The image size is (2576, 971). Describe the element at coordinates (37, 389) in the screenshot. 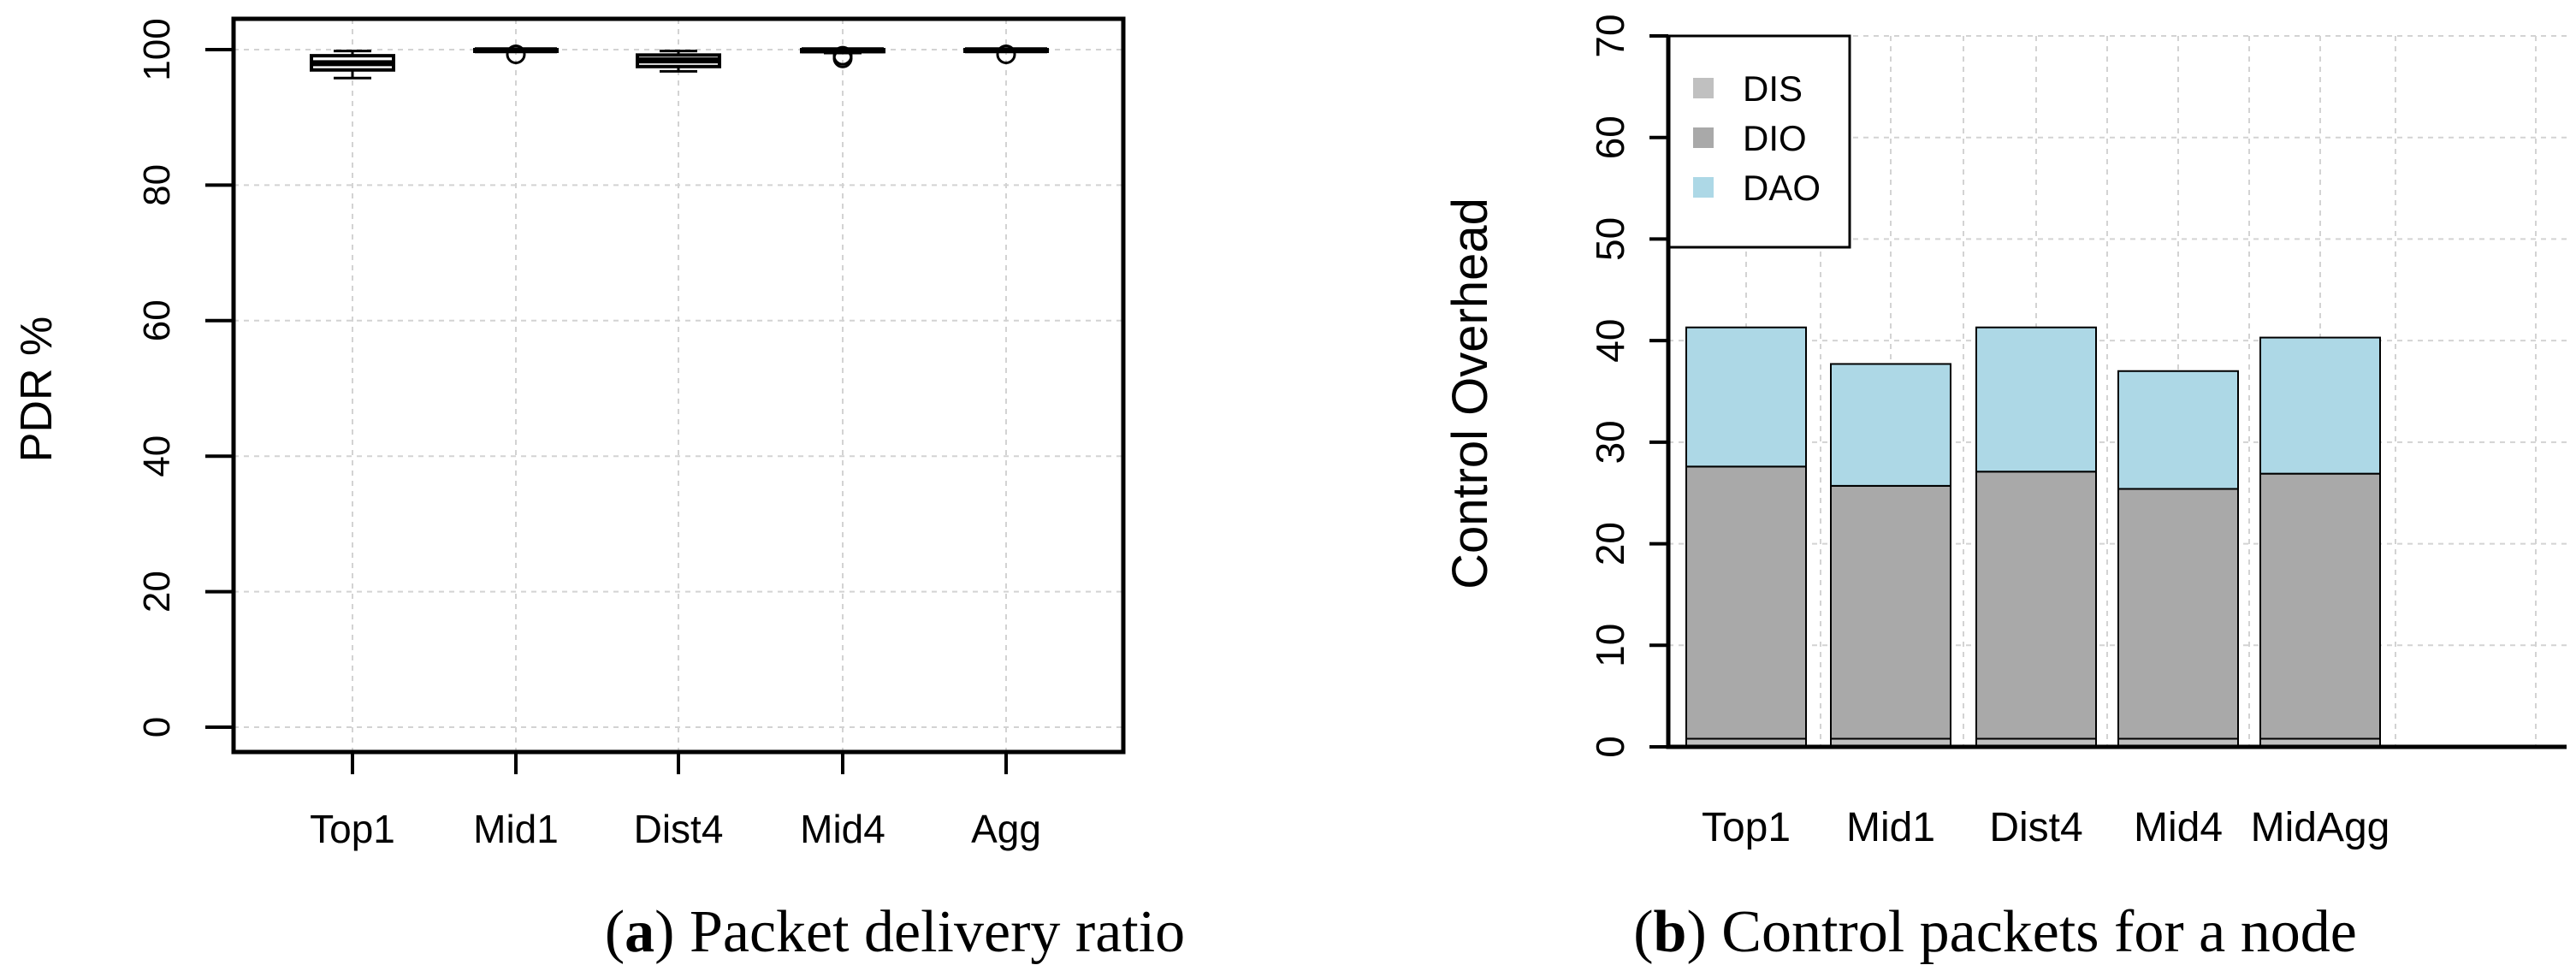

I see `pdr-y-axis-label: PDR %` at that location.